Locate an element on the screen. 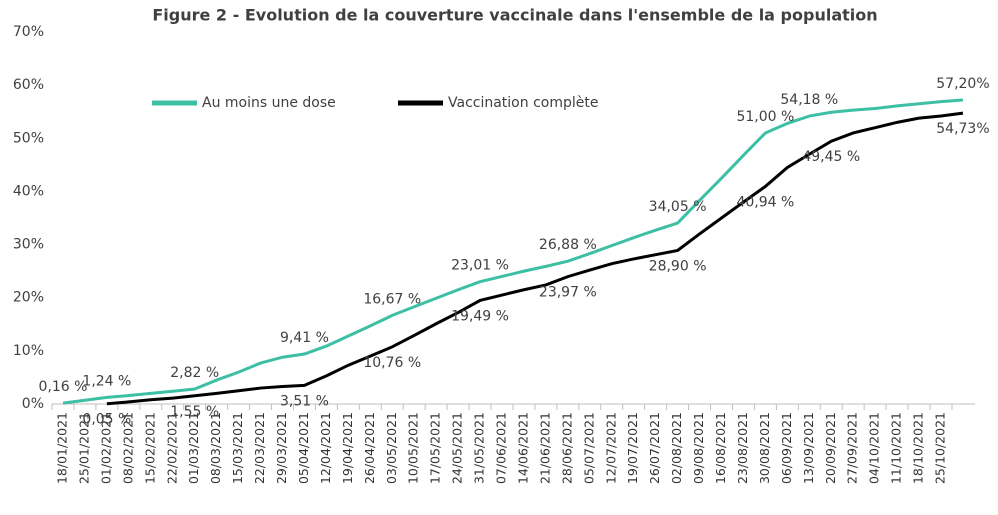  data-label: 26,88 % is located at coordinates (568, 245).